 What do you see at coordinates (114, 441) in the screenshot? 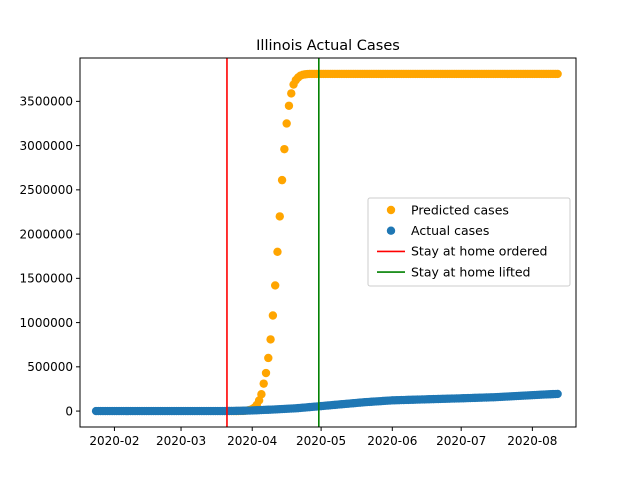
I see `x-tick-label: 2020-02` at bounding box center [114, 441].